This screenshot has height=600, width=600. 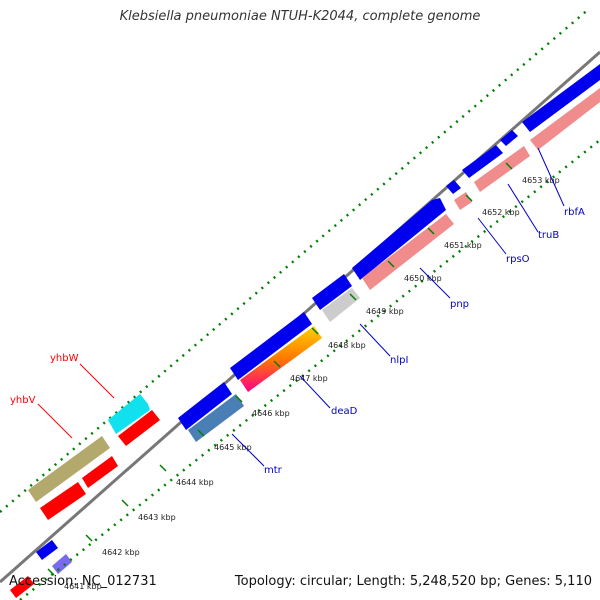 I want to click on tick-label: 4641 kbp, so click(x=83, y=586).